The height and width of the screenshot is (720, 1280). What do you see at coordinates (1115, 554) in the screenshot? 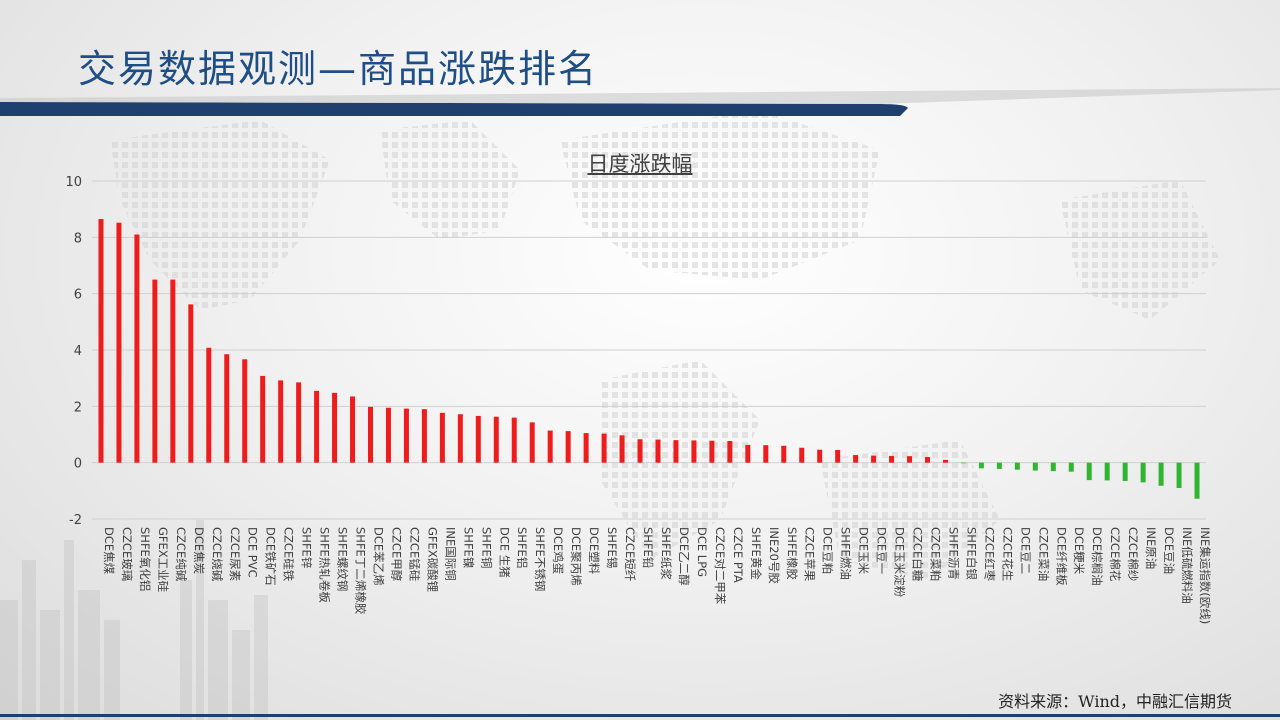
I see `x-tick-label: CZCE棉花` at bounding box center [1115, 554].